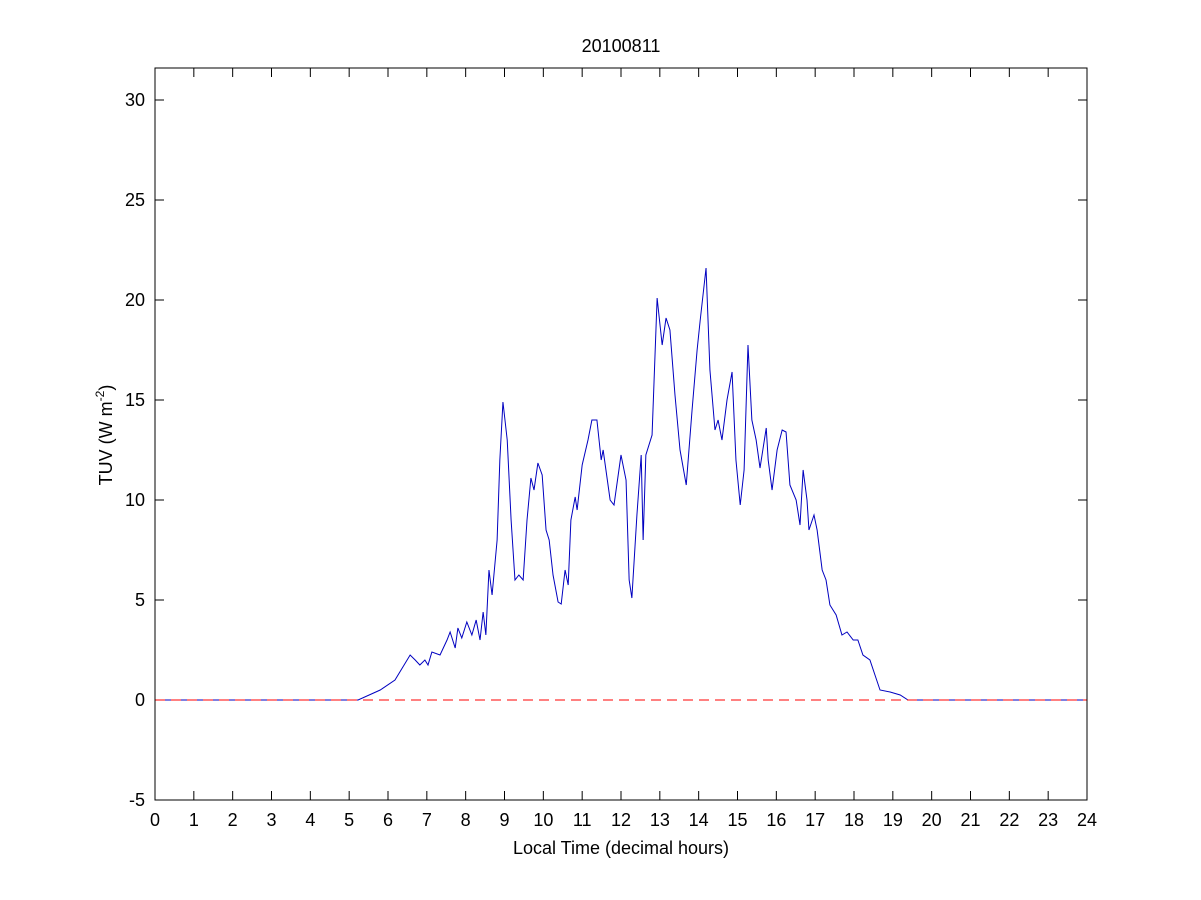 The image size is (1201, 900). What do you see at coordinates (1009, 820) in the screenshot?
I see `x-tick-label: 22` at bounding box center [1009, 820].